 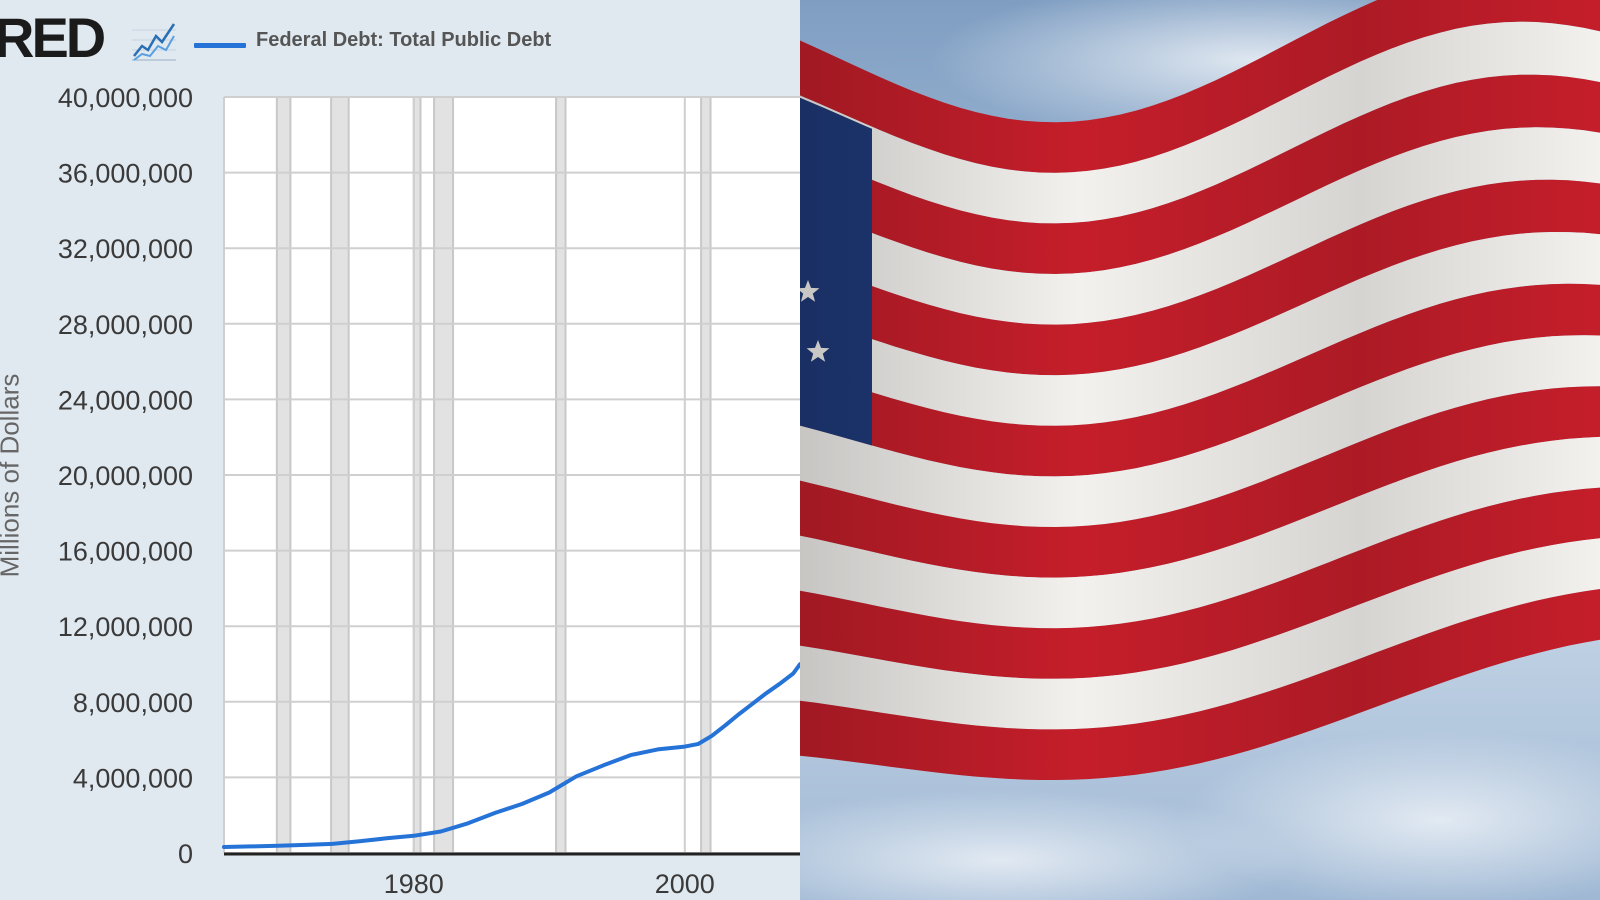 I want to click on y-tick-label: 20,000,000, so click(x=125, y=476).